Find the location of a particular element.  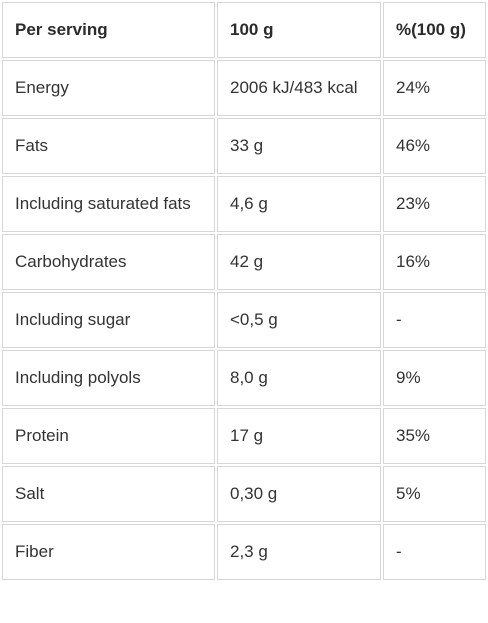

table-row: Energy 2006 kJ/483 kcal 24% is located at coordinates (244, 88).